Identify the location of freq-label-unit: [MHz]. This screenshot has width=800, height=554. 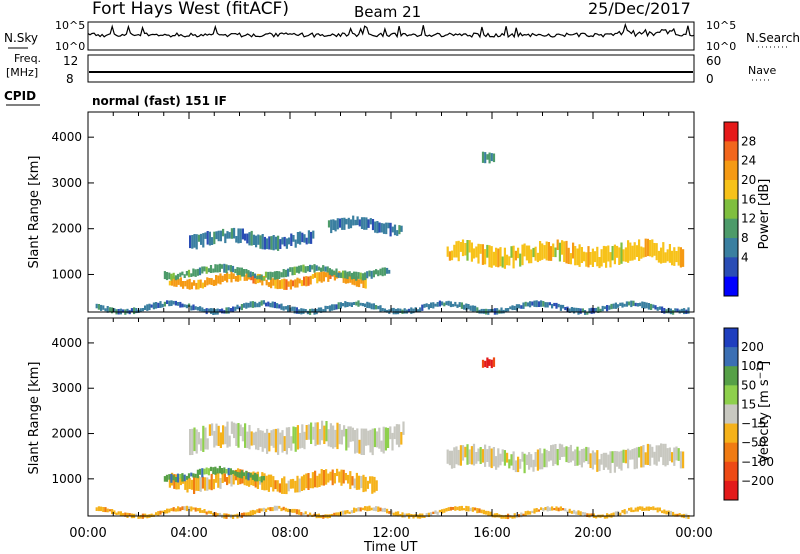
(22, 72).